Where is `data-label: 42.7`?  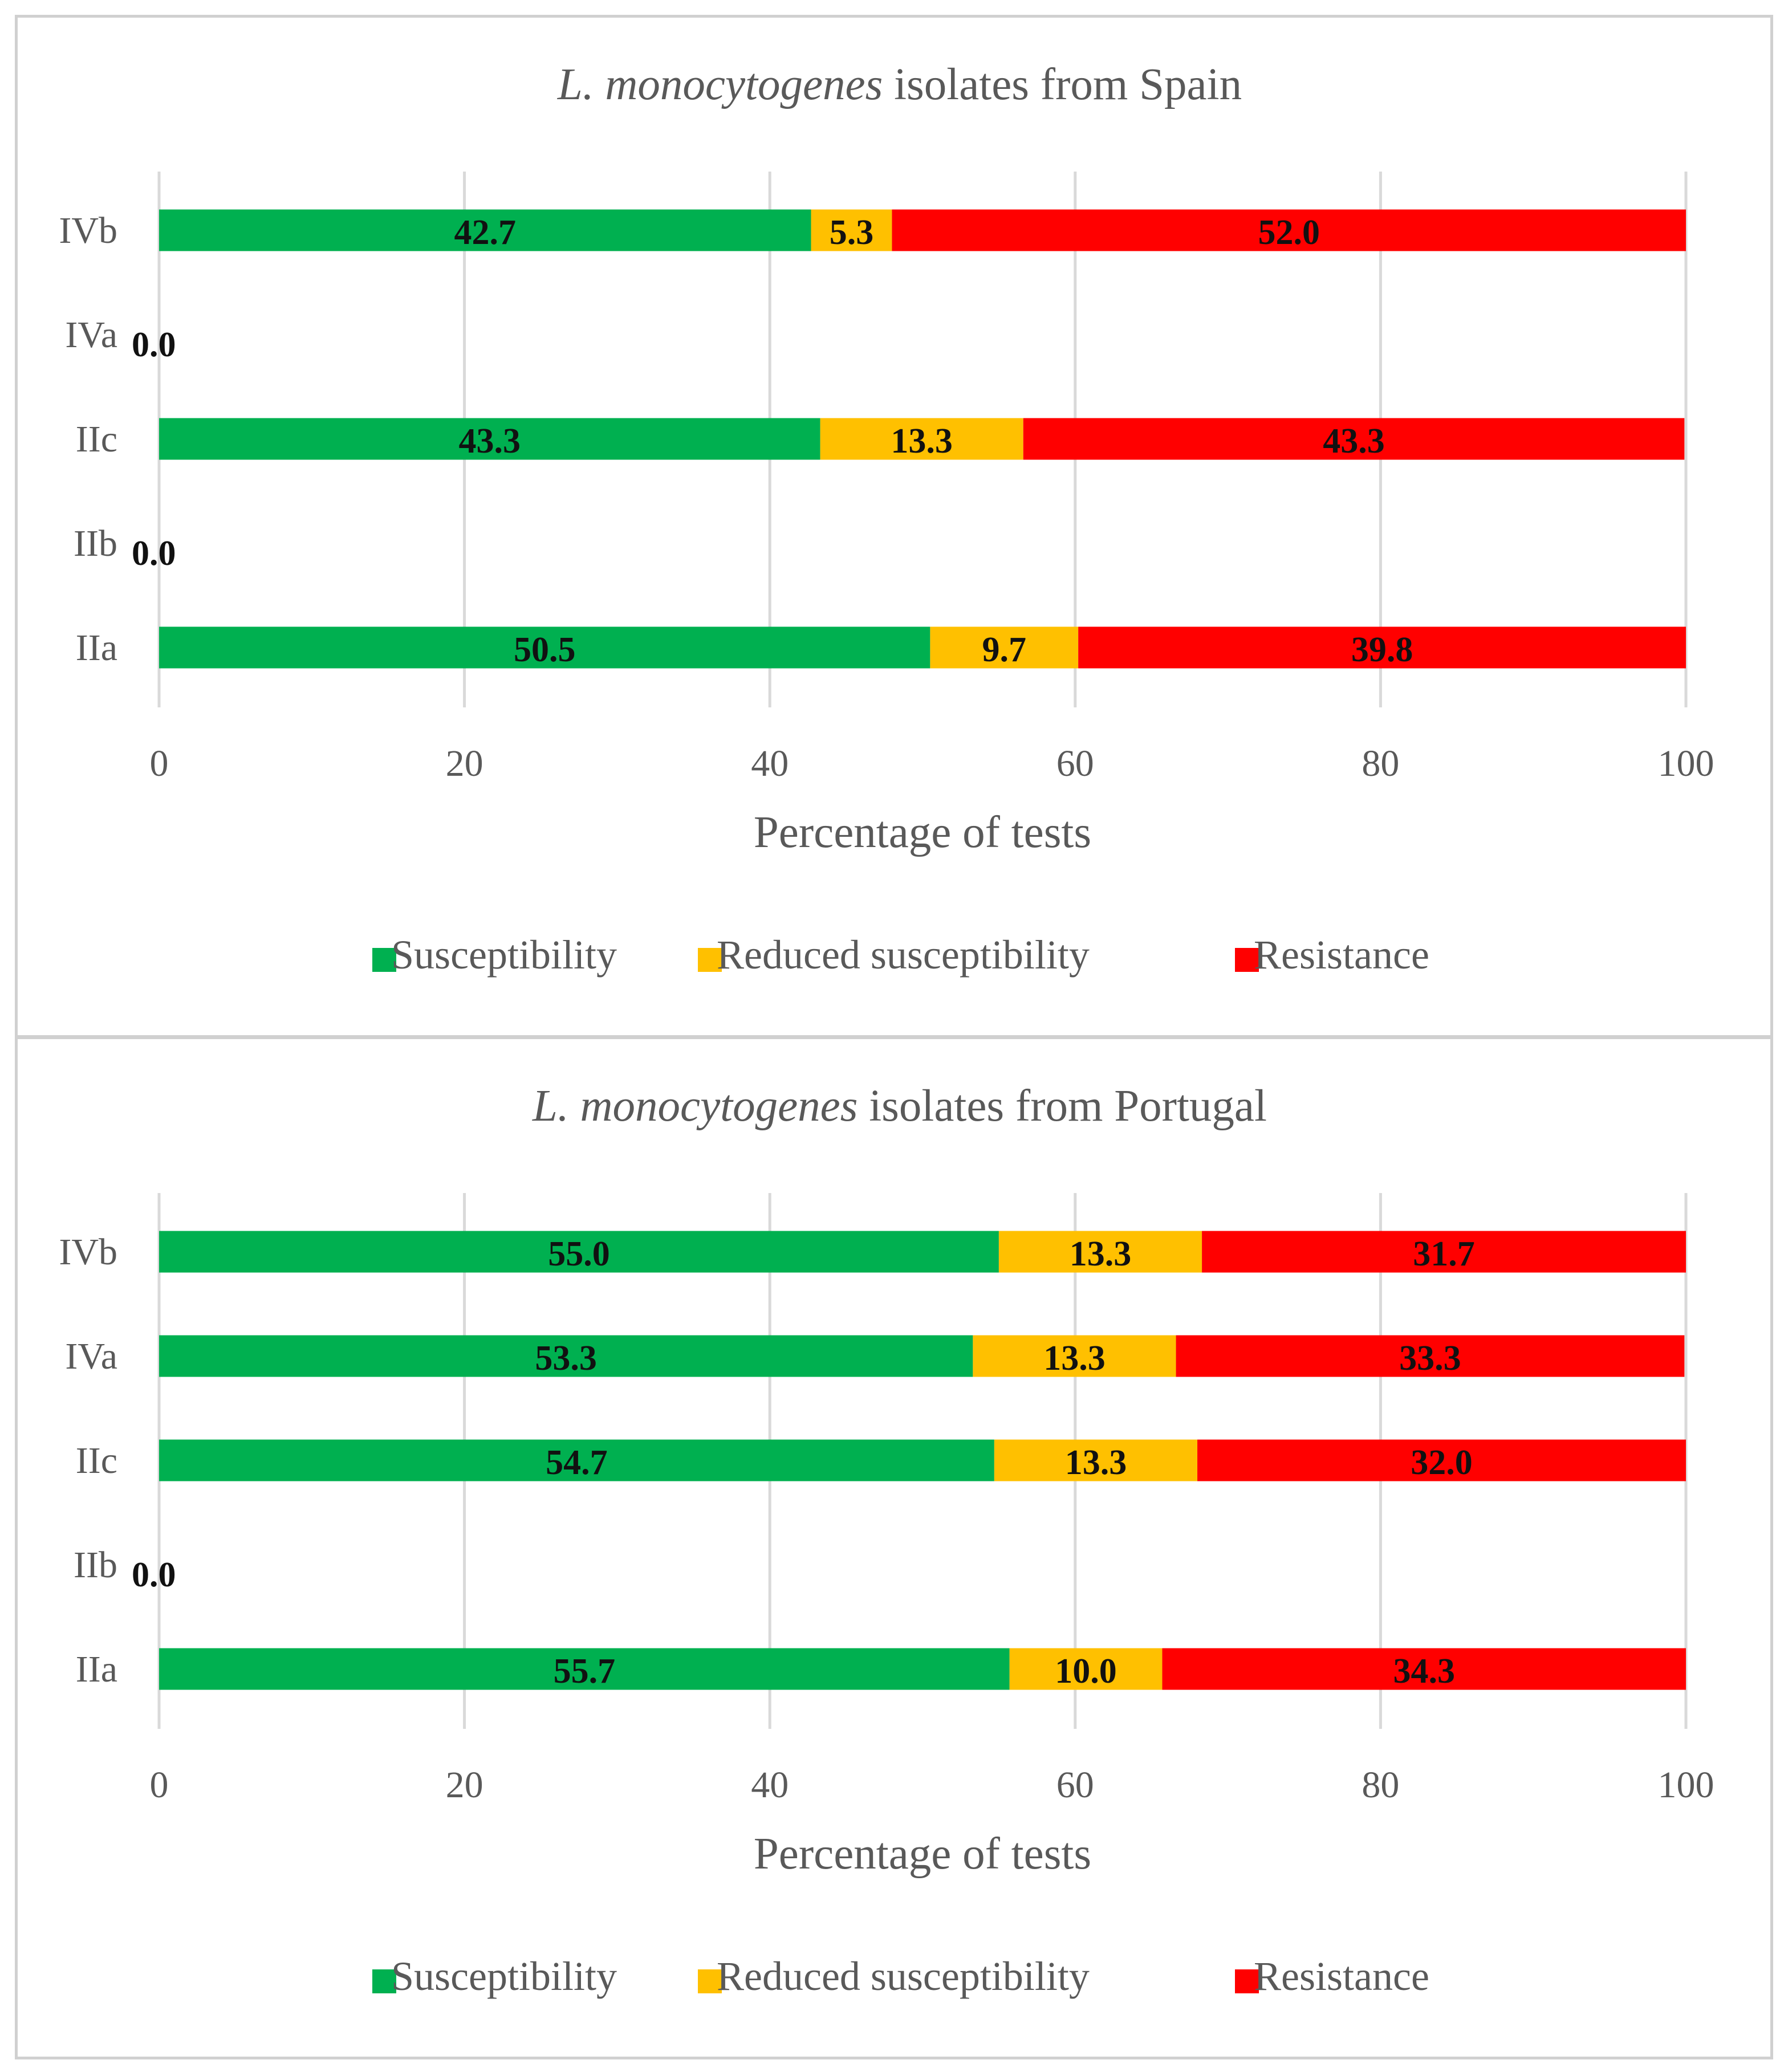
data-label: 42.7 is located at coordinates (485, 232).